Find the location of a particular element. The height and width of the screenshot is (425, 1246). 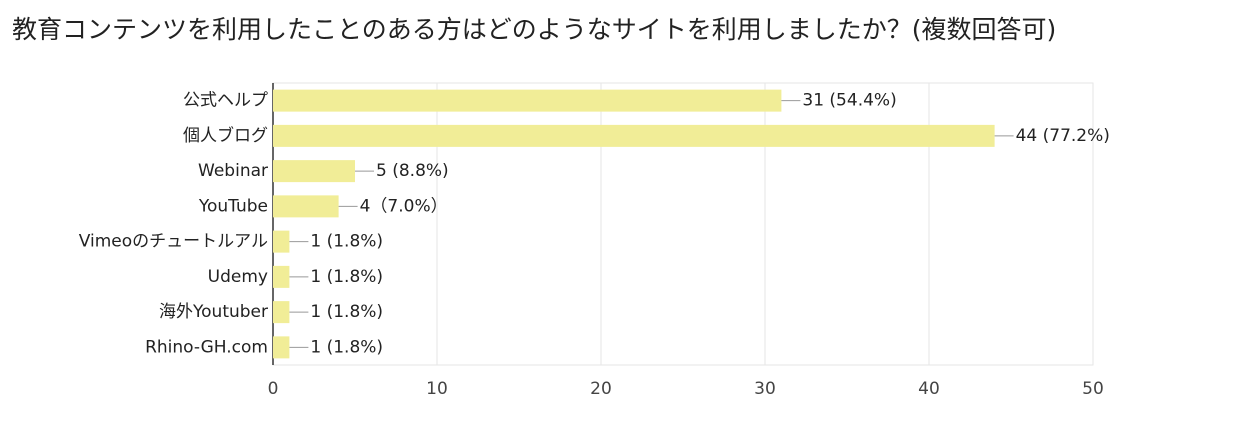

value-label: 4（7.0%） is located at coordinates (404, 206).